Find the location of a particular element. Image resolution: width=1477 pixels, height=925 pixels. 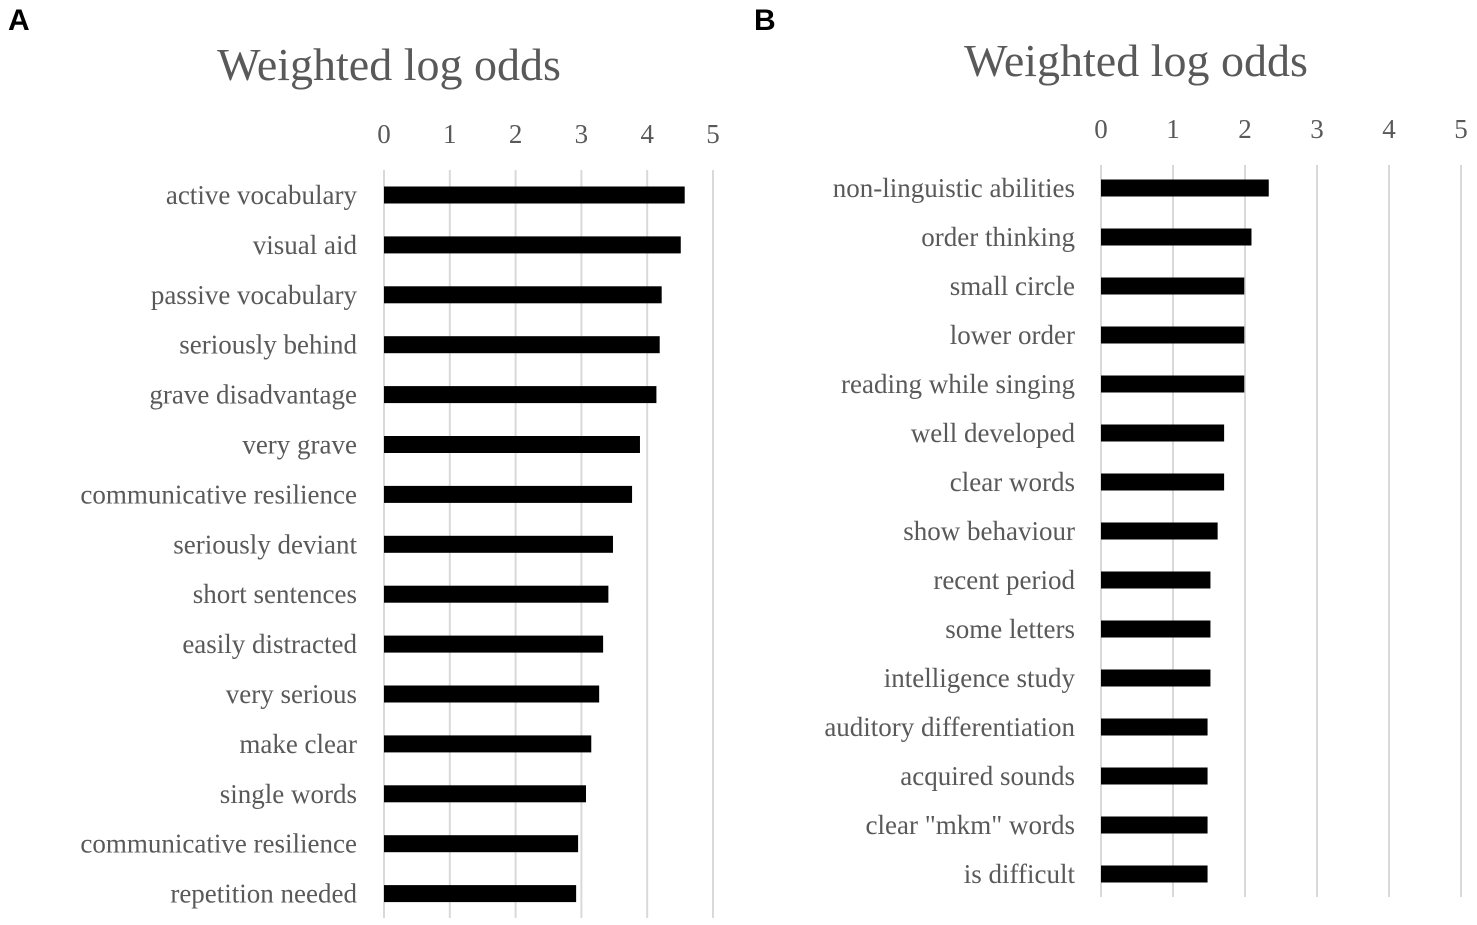

x-tick-label-a-0: 0 is located at coordinates (384, 134).